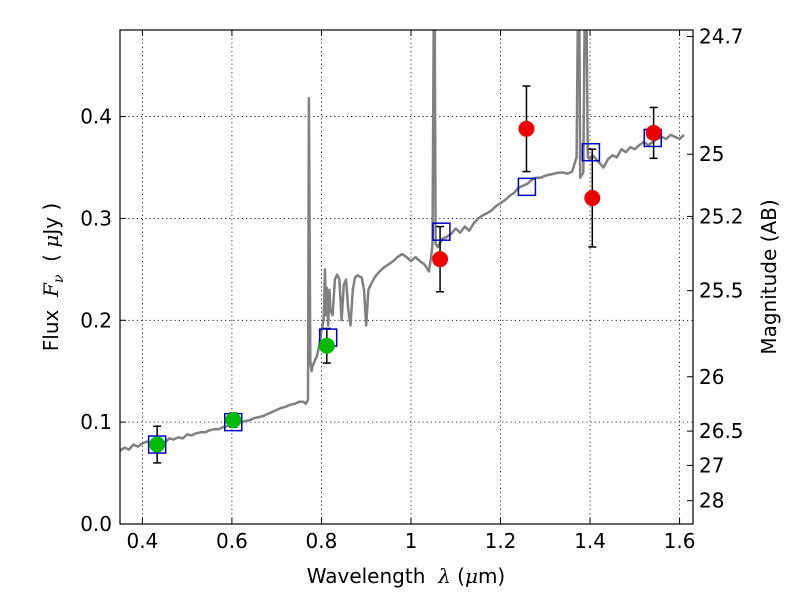 This screenshot has height=600, width=800. What do you see at coordinates (96, 320) in the screenshot?
I see `y-tick-label: 0.2` at bounding box center [96, 320].